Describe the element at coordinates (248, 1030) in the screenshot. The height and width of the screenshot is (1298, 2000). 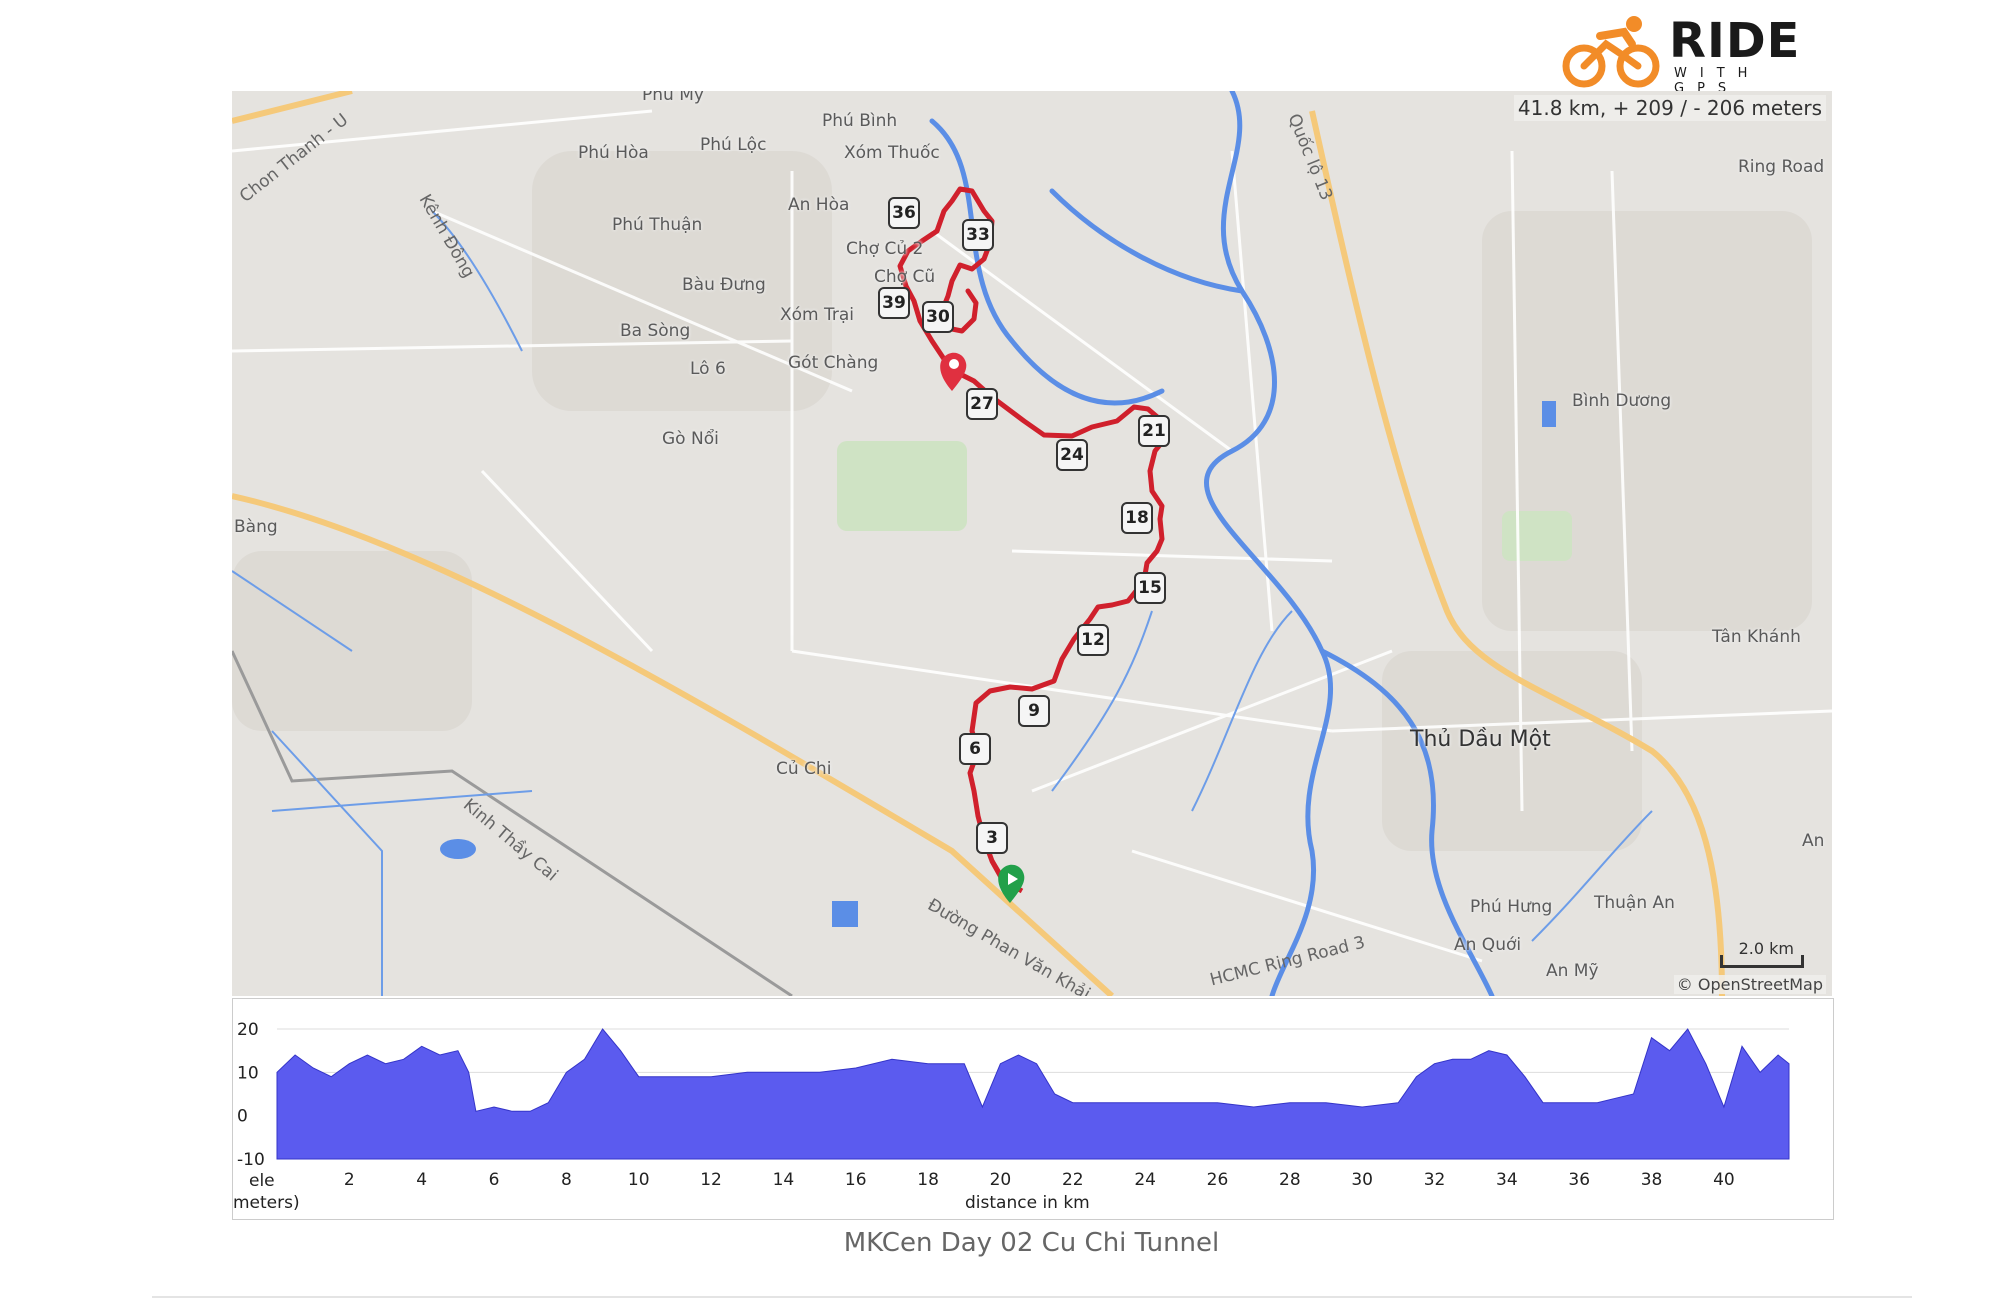
I see `y-tick-label: 20` at that location.